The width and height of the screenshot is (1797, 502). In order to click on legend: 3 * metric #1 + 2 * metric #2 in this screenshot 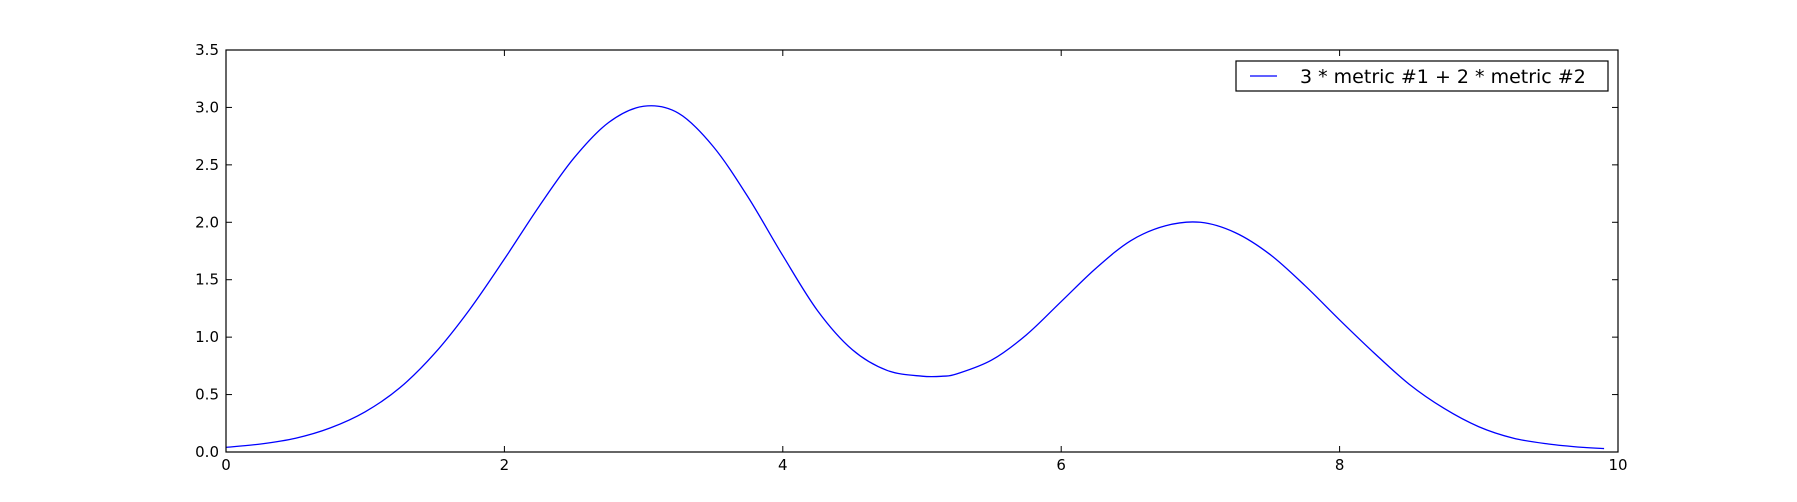, I will do `click(1422, 76)`.